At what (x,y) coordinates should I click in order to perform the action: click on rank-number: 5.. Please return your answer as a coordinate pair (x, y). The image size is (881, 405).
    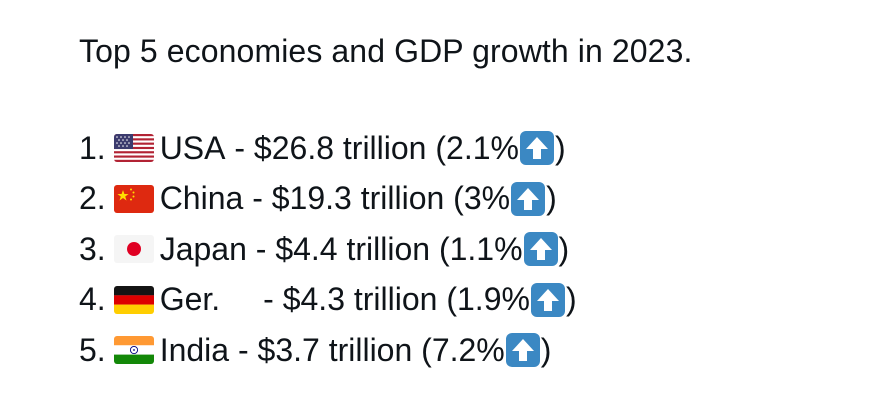
    Looking at the image, I should click on (92, 349).